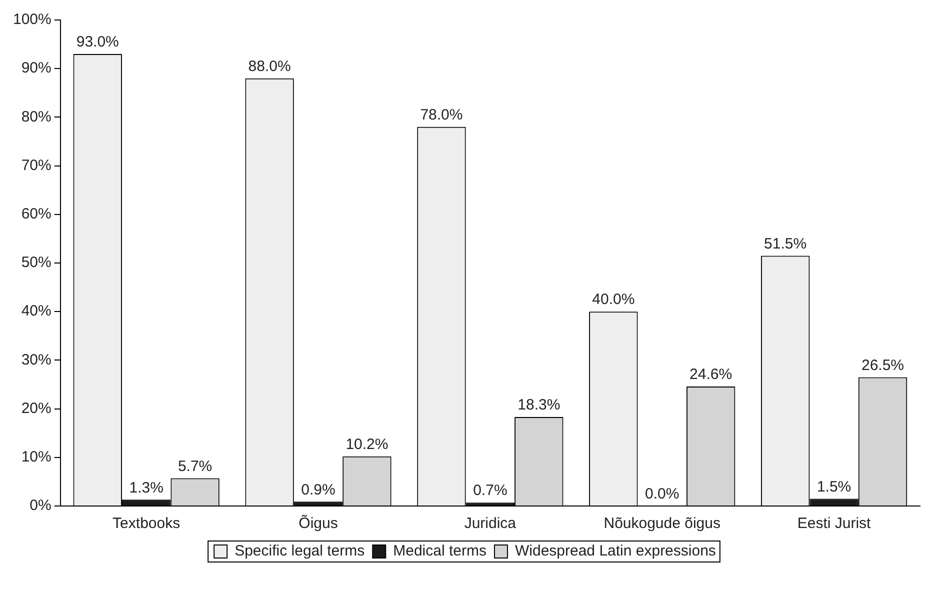 The width and height of the screenshot is (940, 589). I want to click on data-label: 1.5%, so click(834, 487).